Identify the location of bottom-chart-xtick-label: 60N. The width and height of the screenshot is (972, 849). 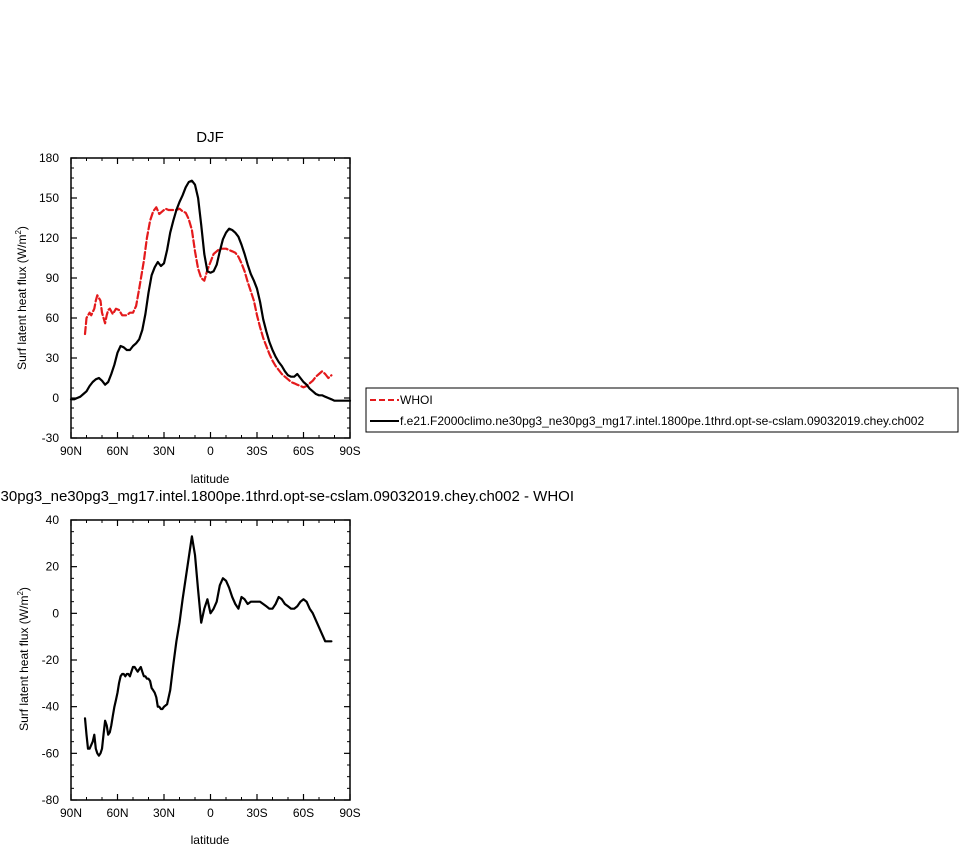
(117, 813).